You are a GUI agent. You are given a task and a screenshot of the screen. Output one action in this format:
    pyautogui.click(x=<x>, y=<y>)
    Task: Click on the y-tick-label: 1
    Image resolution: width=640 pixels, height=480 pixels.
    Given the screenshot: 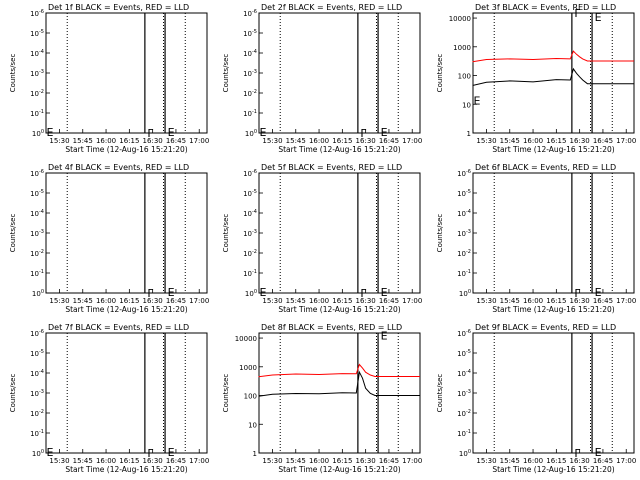 What is the action you would take?
    pyautogui.click(x=469, y=134)
    